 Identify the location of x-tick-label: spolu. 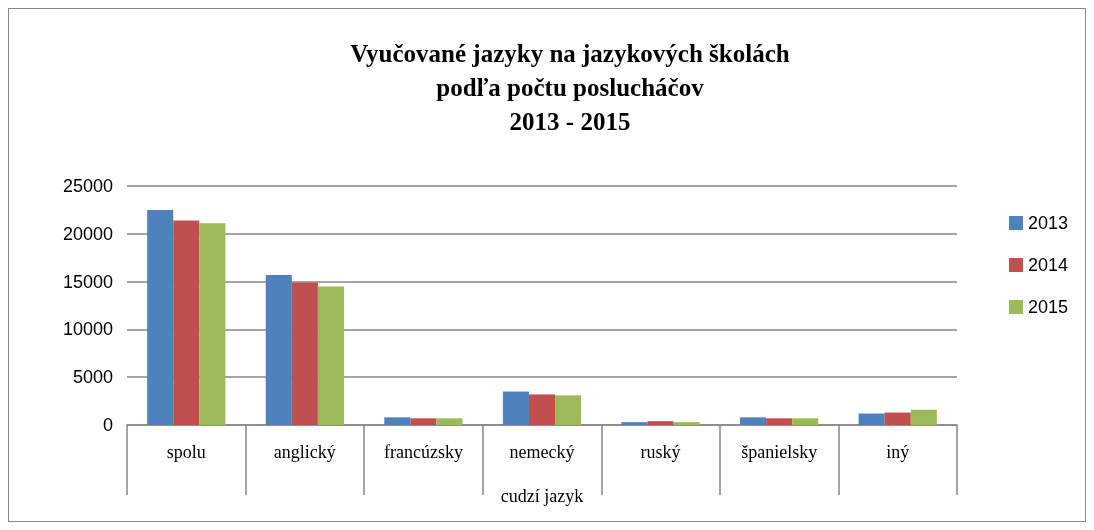
(186, 452).